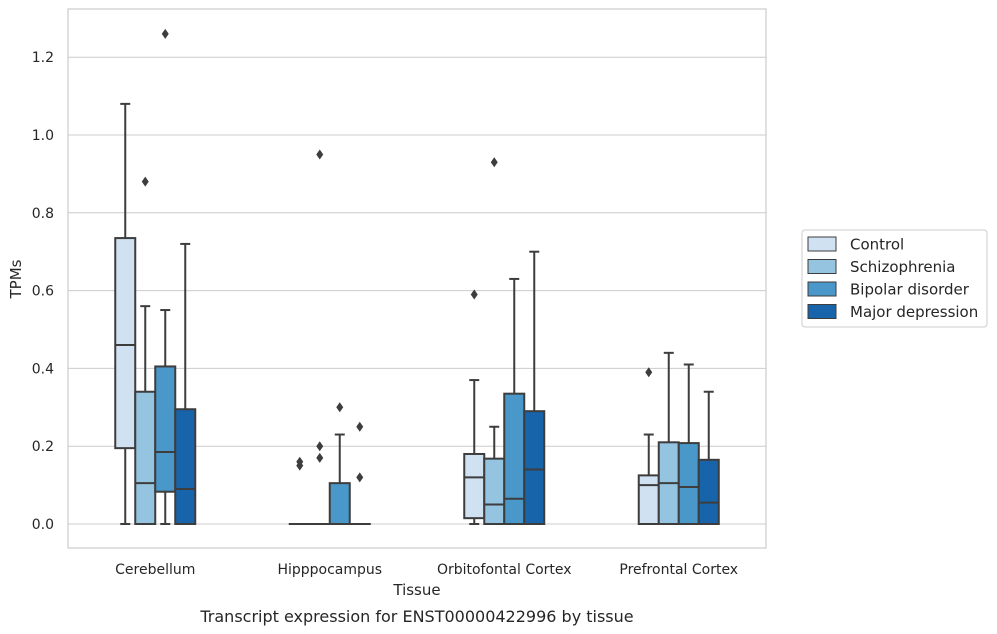 Image resolution: width=997 pixels, height=634 pixels. What do you see at coordinates (43, 447) in the screenshot?
I see `y-tick-label: 0.2` at bounding box center [43, 447].